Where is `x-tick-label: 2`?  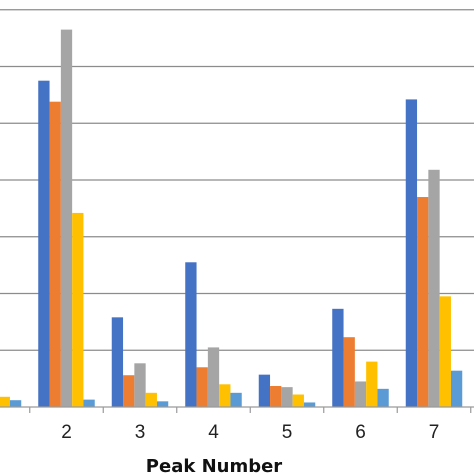 x-tick-label: 2 is located at coordinates (66, 432).